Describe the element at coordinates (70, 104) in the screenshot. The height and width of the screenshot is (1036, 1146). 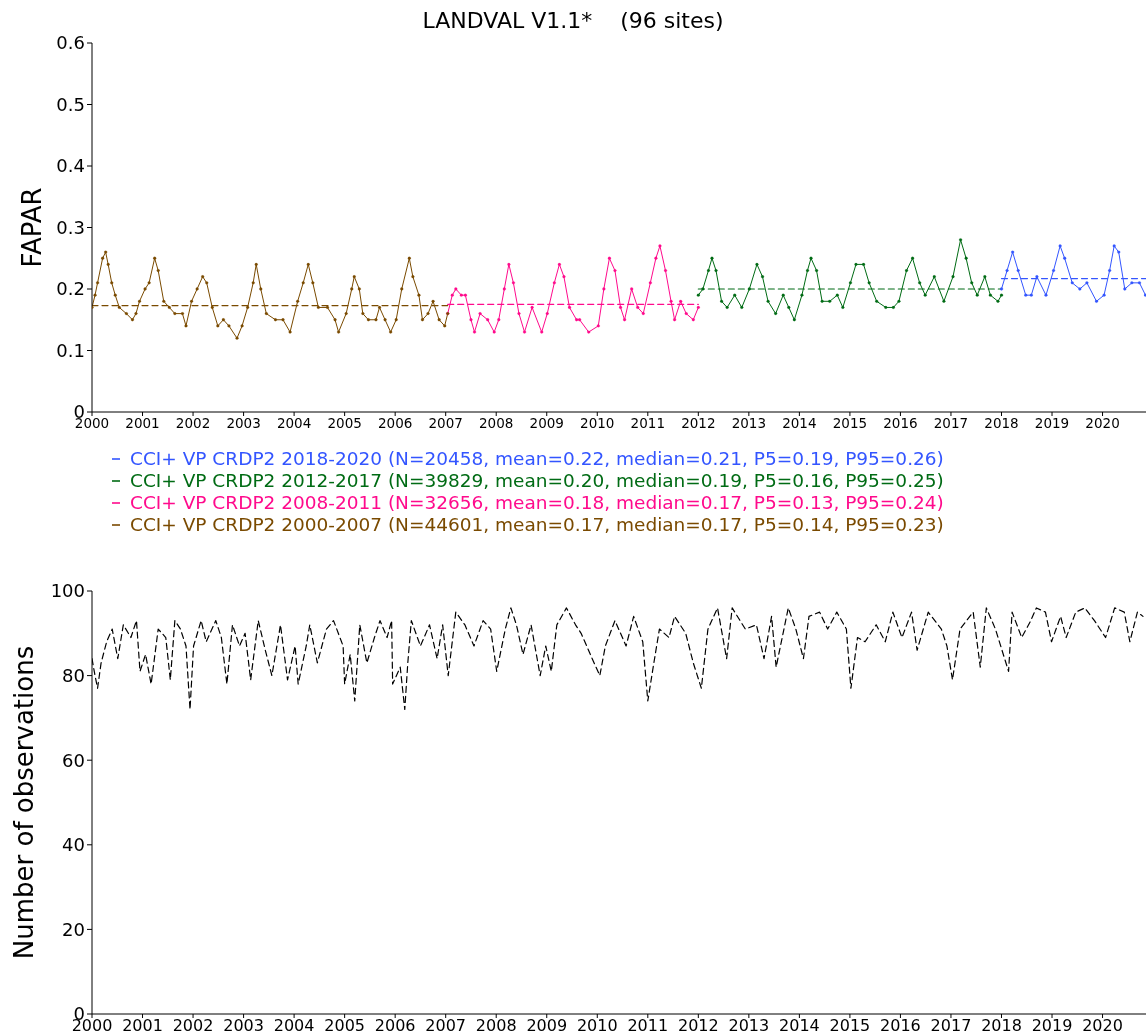
I see `y-tick-label: 0.5` at that location.